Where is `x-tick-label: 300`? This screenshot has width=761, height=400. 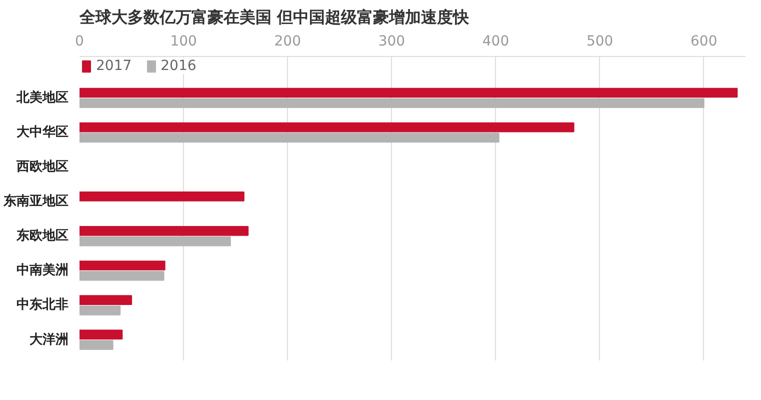 x-tick-label: 300 is located at coordinates (392, 42).